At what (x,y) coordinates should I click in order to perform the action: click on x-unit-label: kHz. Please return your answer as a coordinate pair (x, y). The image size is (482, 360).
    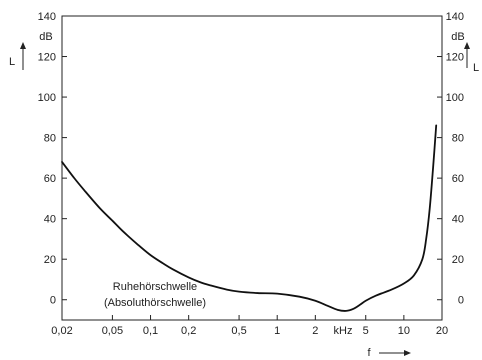
    Looking at the image, I should click on (343, 331).